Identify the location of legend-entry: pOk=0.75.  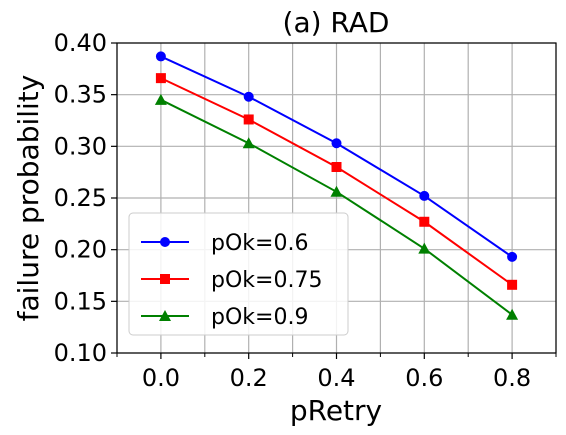
(231, 280).